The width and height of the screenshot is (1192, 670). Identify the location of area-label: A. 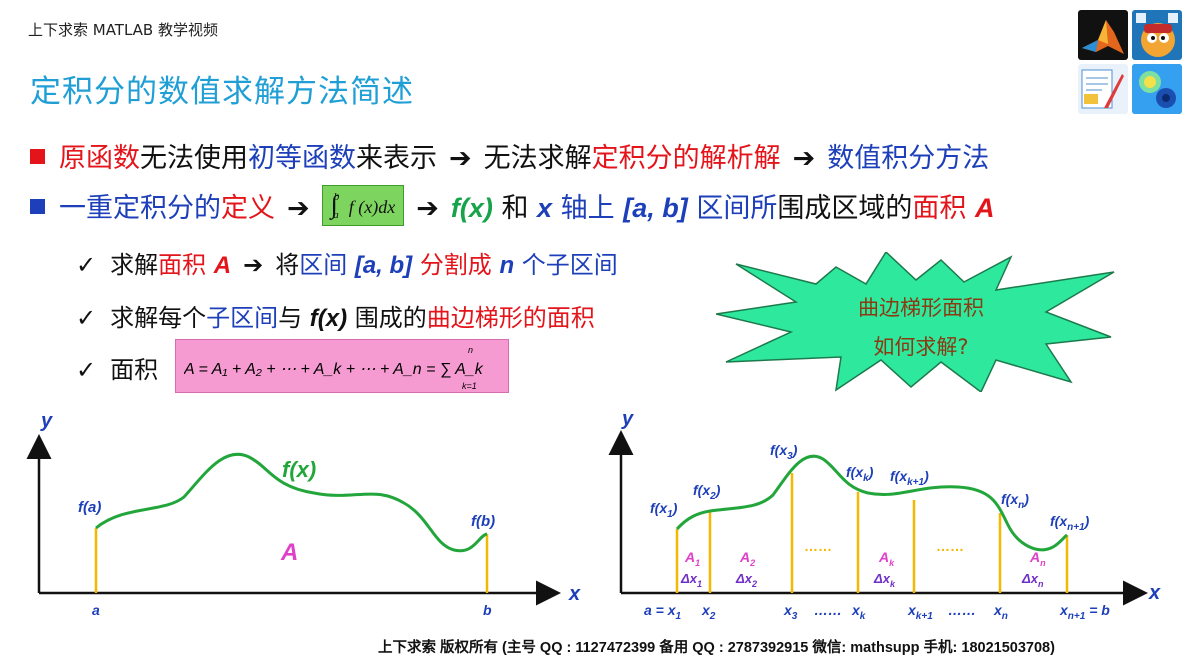
(289, 552).